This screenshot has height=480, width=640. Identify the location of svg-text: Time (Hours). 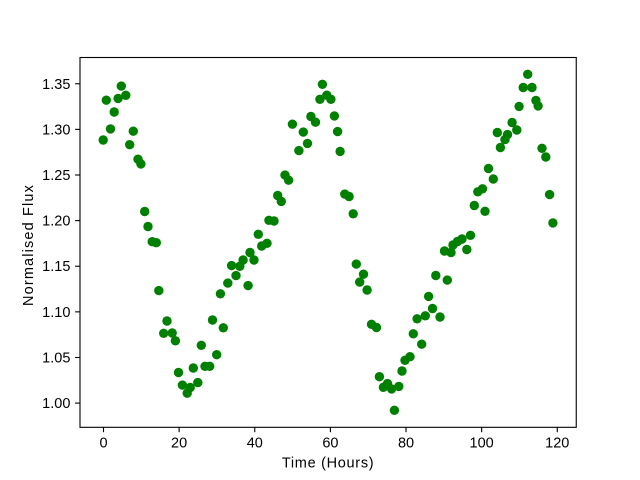
(328, 463).